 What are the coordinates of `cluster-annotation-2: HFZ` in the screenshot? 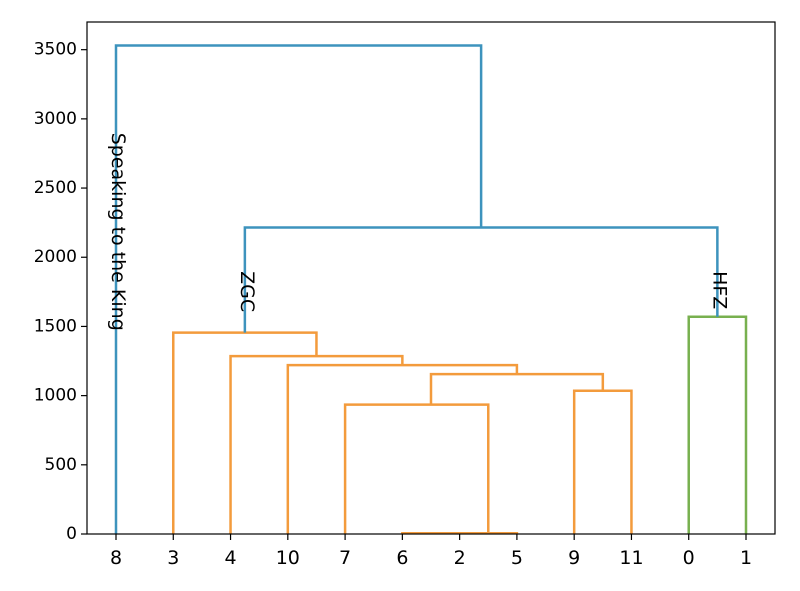 It's located at (719, 290).